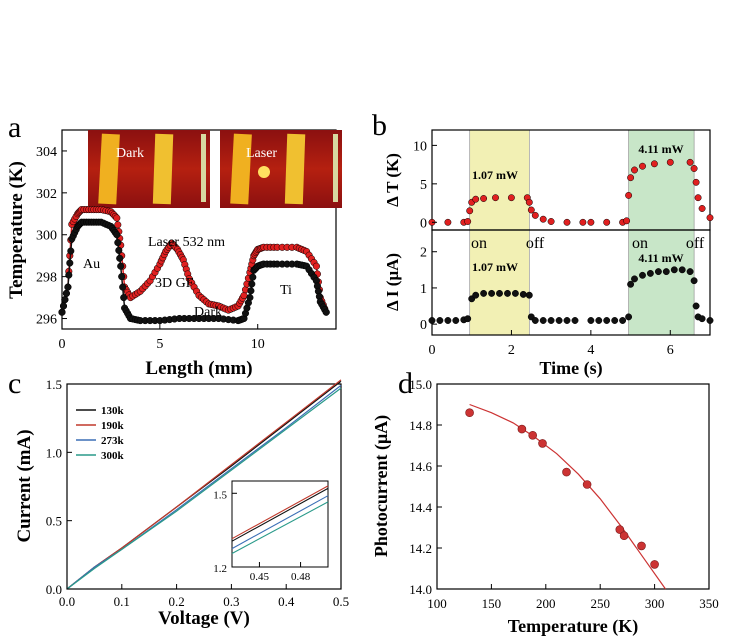 The width and height of the screenshot is (748, 640). I want to click on heat-image-dark-electrode-right, so click(163, 169).